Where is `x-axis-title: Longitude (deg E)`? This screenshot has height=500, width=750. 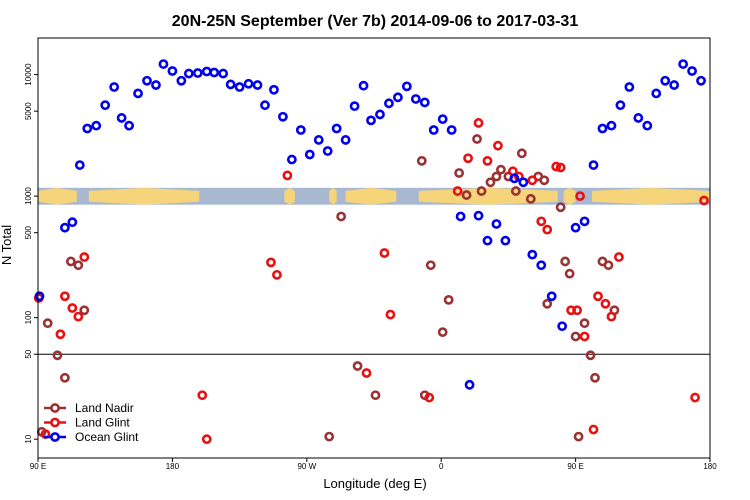
x-axis-title: Longitude (deg E) is located at coordinates (374, 483).